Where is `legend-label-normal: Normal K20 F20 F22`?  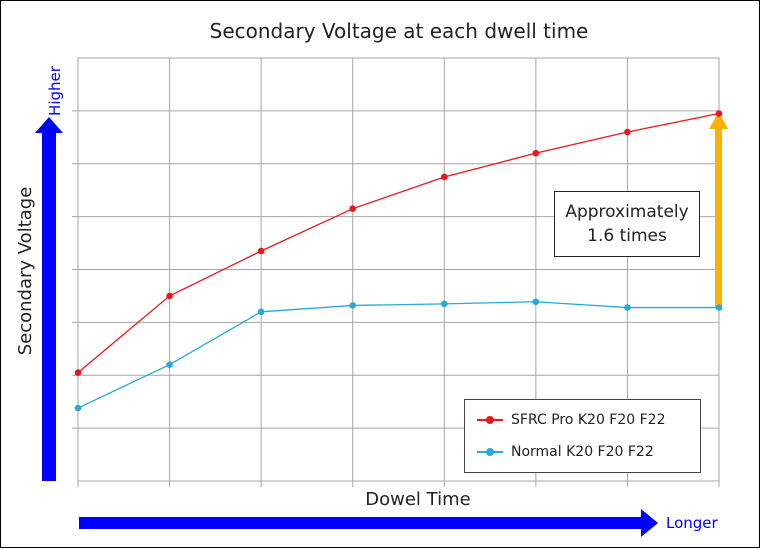 legend-label-normal: Normal K20 F20 F22 is located at coordinates (582, 452).